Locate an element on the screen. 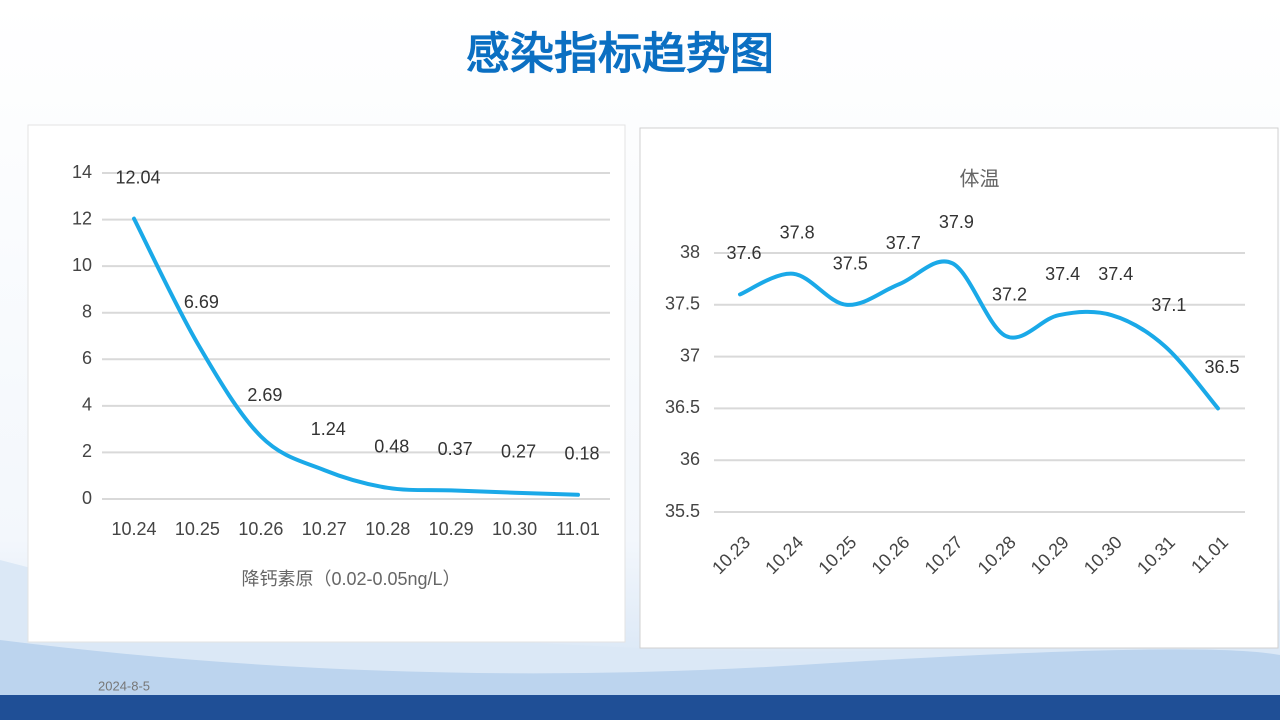  x-tick-label: 10.28 is located at coordinates (387, 529).